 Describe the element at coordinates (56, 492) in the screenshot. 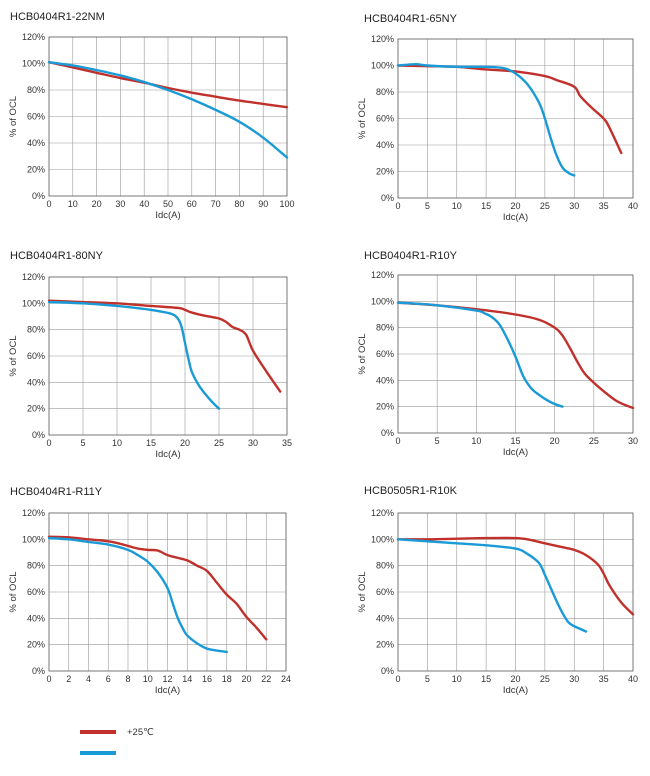

I see `chart-title: HCB0404R1-R11Y` at that location.